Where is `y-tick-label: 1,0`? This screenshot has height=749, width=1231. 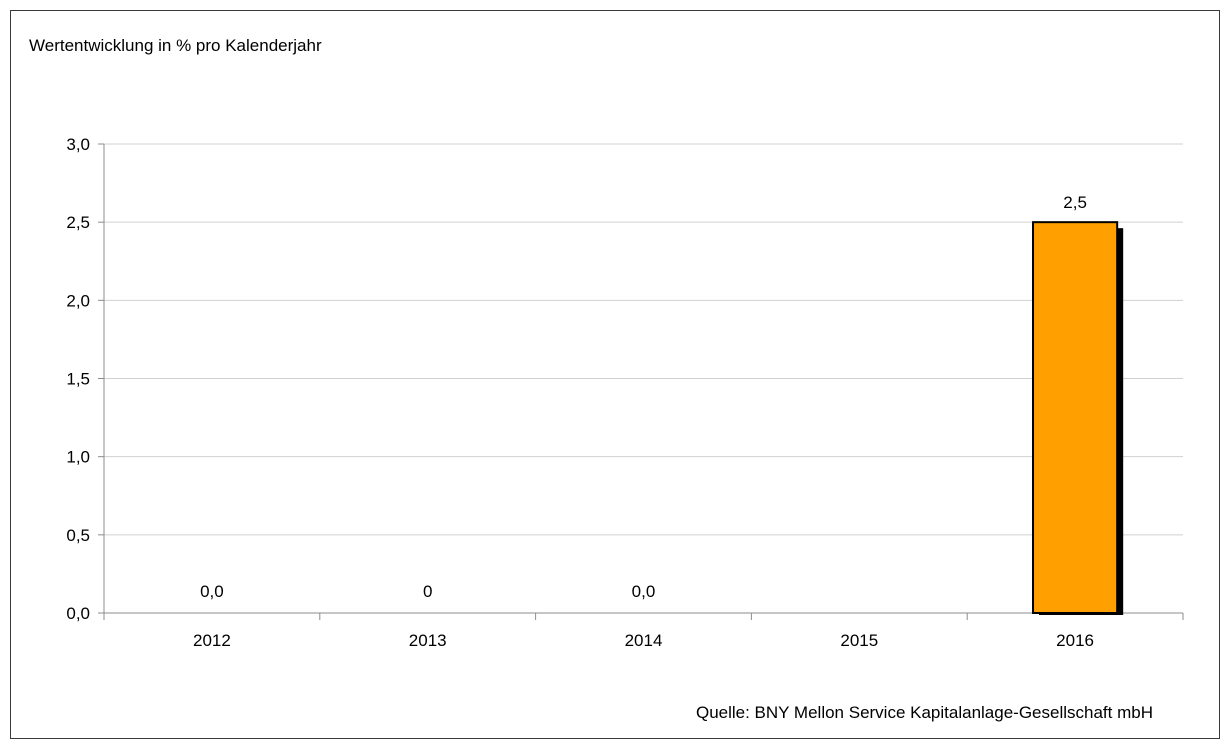 y-tick-label: 1,0 is located at coordinates (78, 457).